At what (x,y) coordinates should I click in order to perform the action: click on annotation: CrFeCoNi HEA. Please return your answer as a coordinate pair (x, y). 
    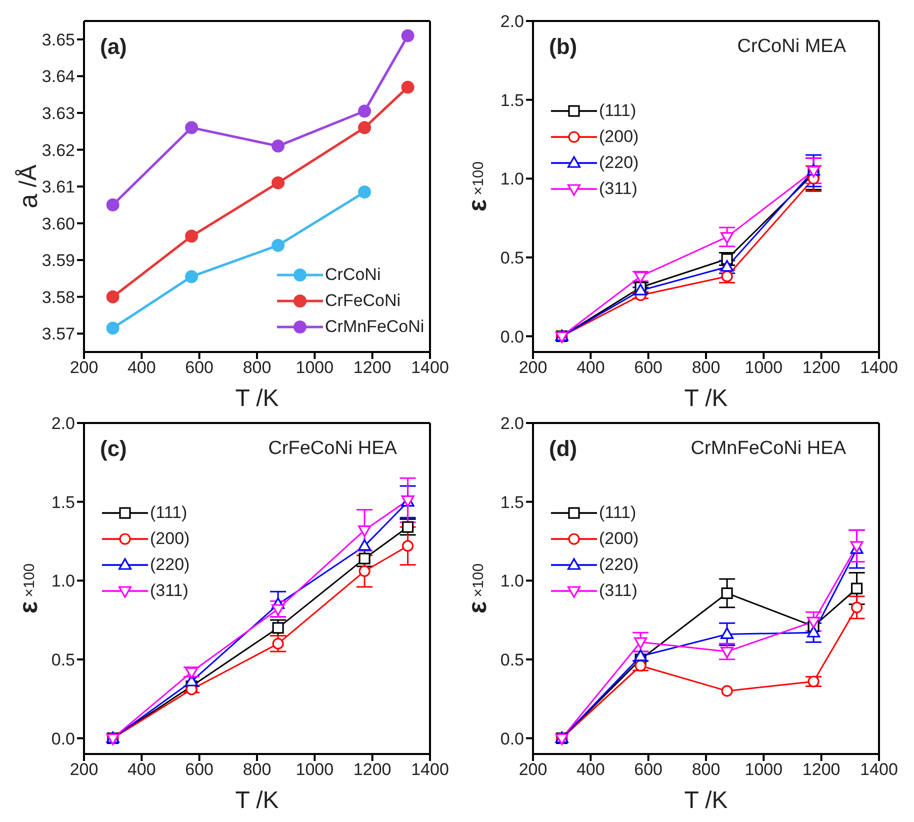
    Looking at the image, I should click on (332, 449).